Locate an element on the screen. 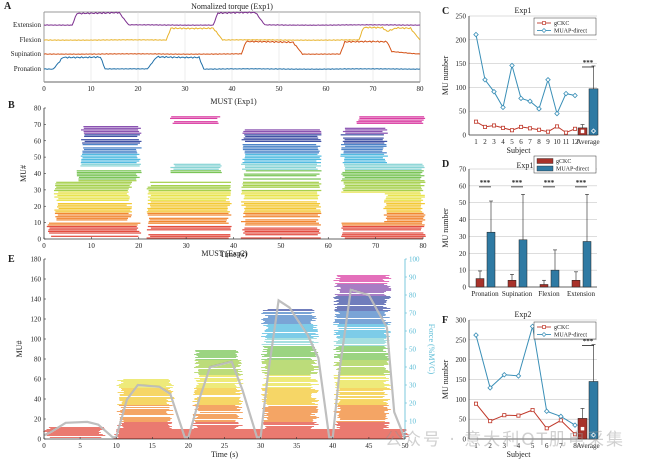  x-tick-label: 8 is located at coordinates (575, 446).